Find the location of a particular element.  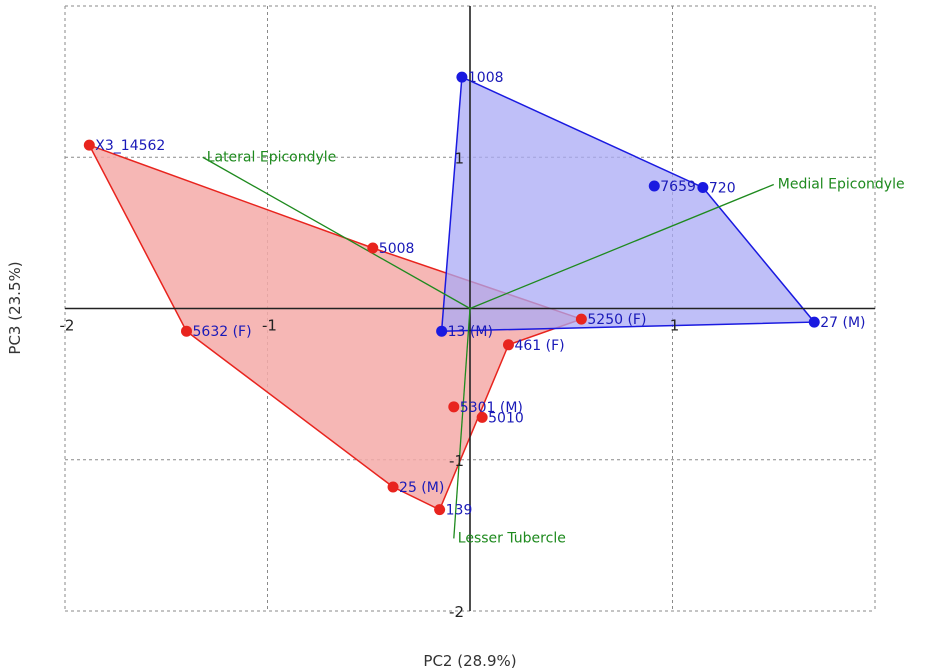

red-point-label-6: 5008 is located at coordinates (397, 249).